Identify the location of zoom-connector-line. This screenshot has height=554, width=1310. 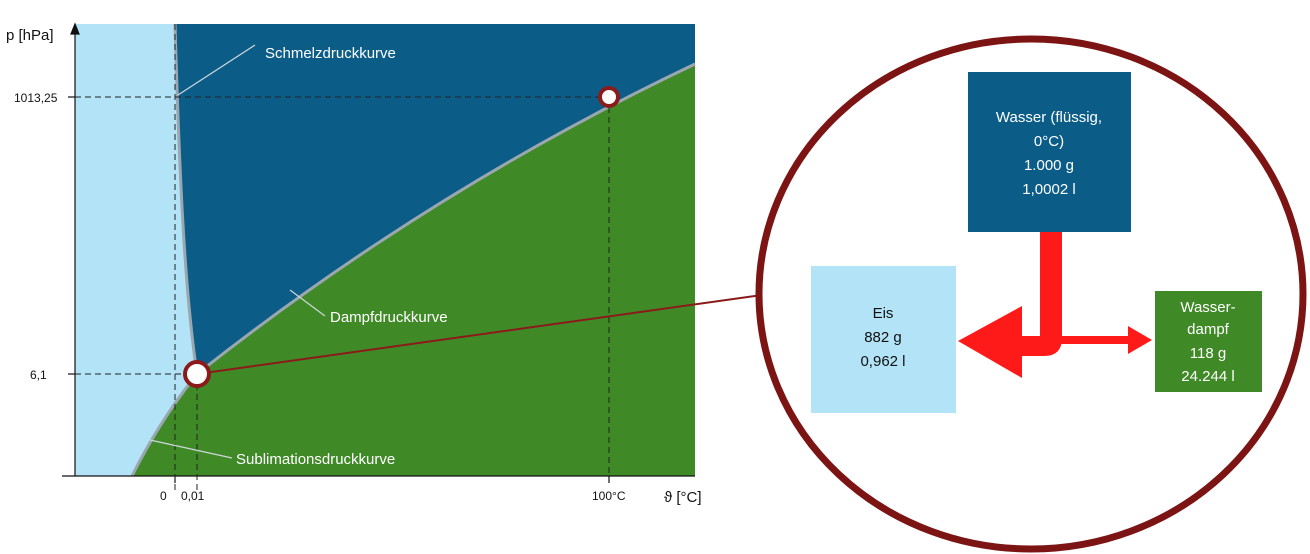
(479, 334).